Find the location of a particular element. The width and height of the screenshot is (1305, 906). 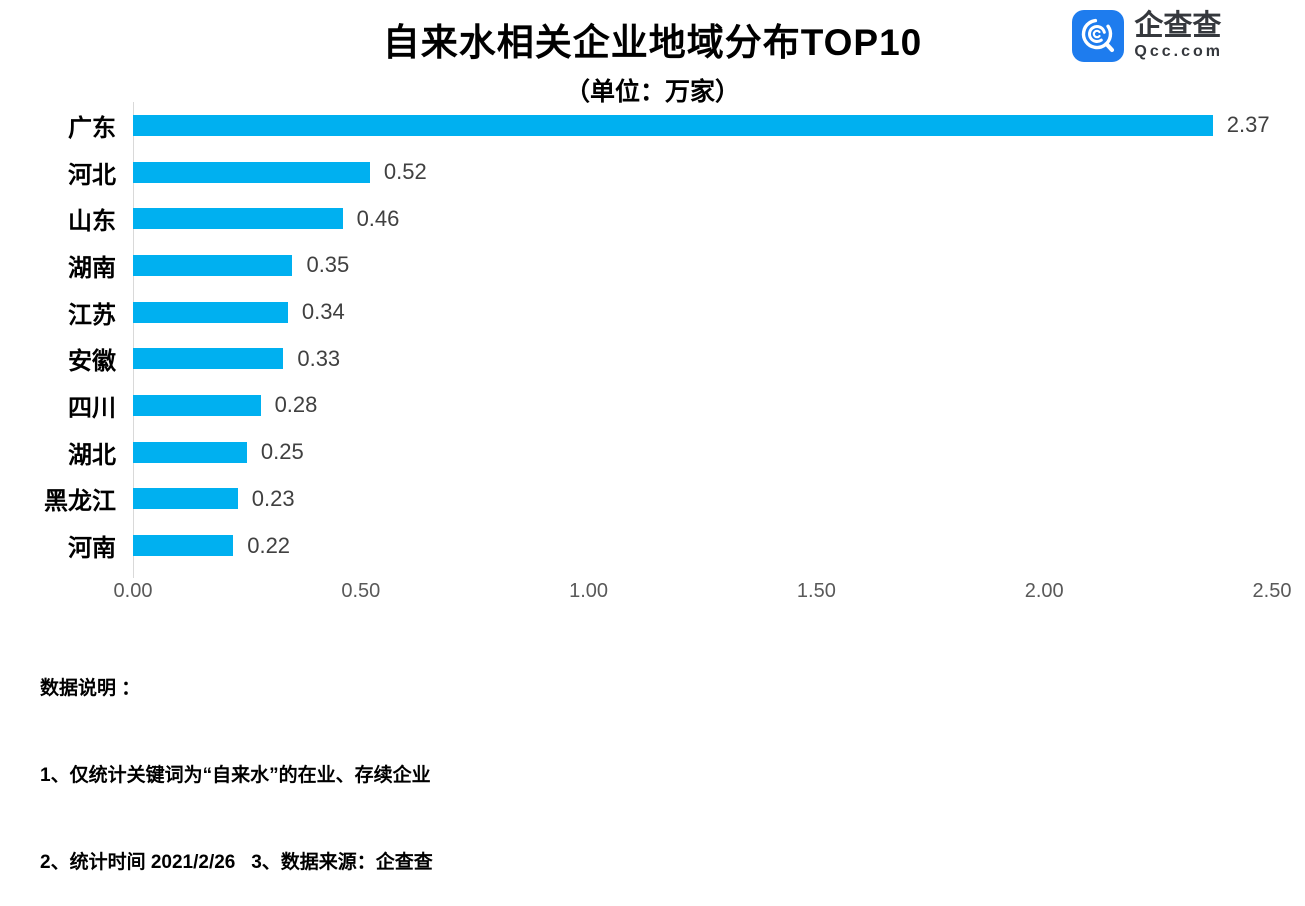

bar-track: 0.23 is located at coordinates (702, 499).